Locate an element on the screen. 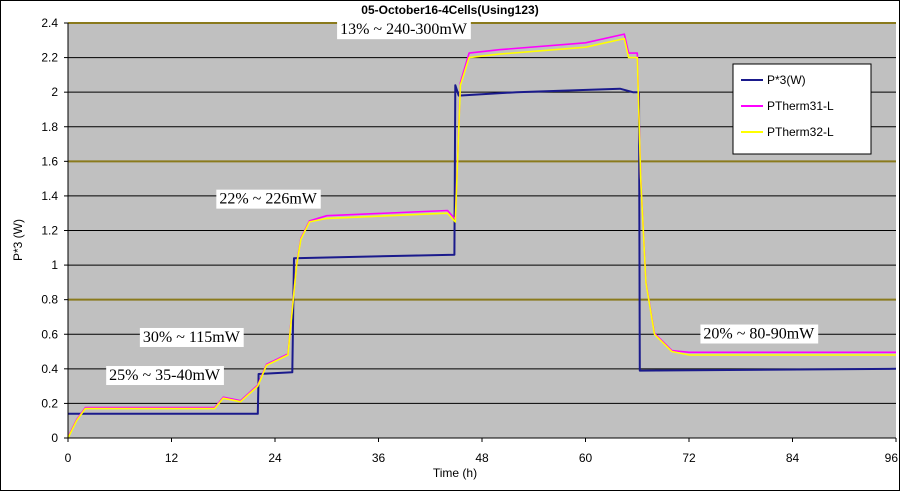 The image size is (900, 491). annotation: 20% ~ 80-90mW is located at coordinates (759, 334).